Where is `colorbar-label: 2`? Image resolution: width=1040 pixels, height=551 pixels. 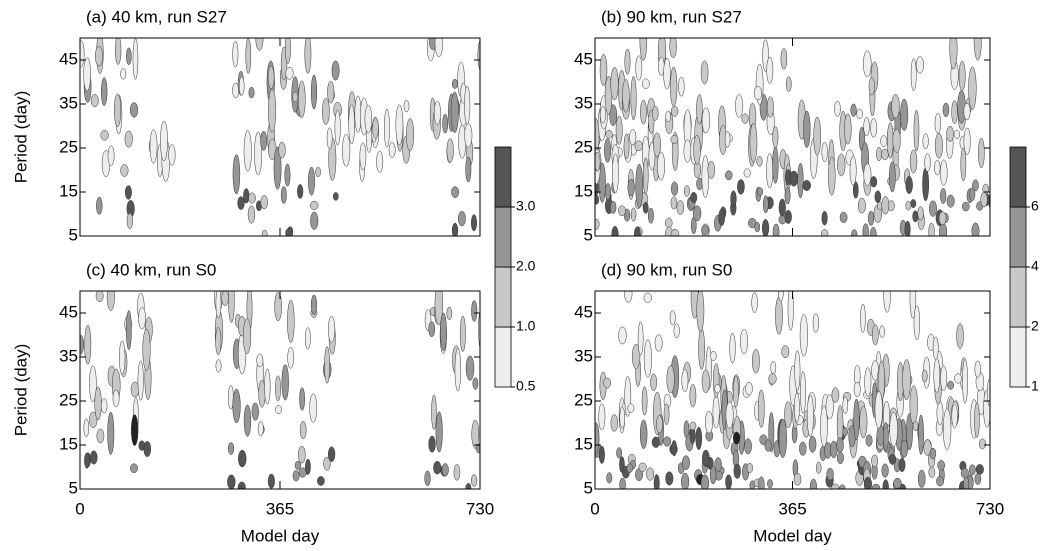
colorbar-label: 2 is located at coordinates (1035, 326).